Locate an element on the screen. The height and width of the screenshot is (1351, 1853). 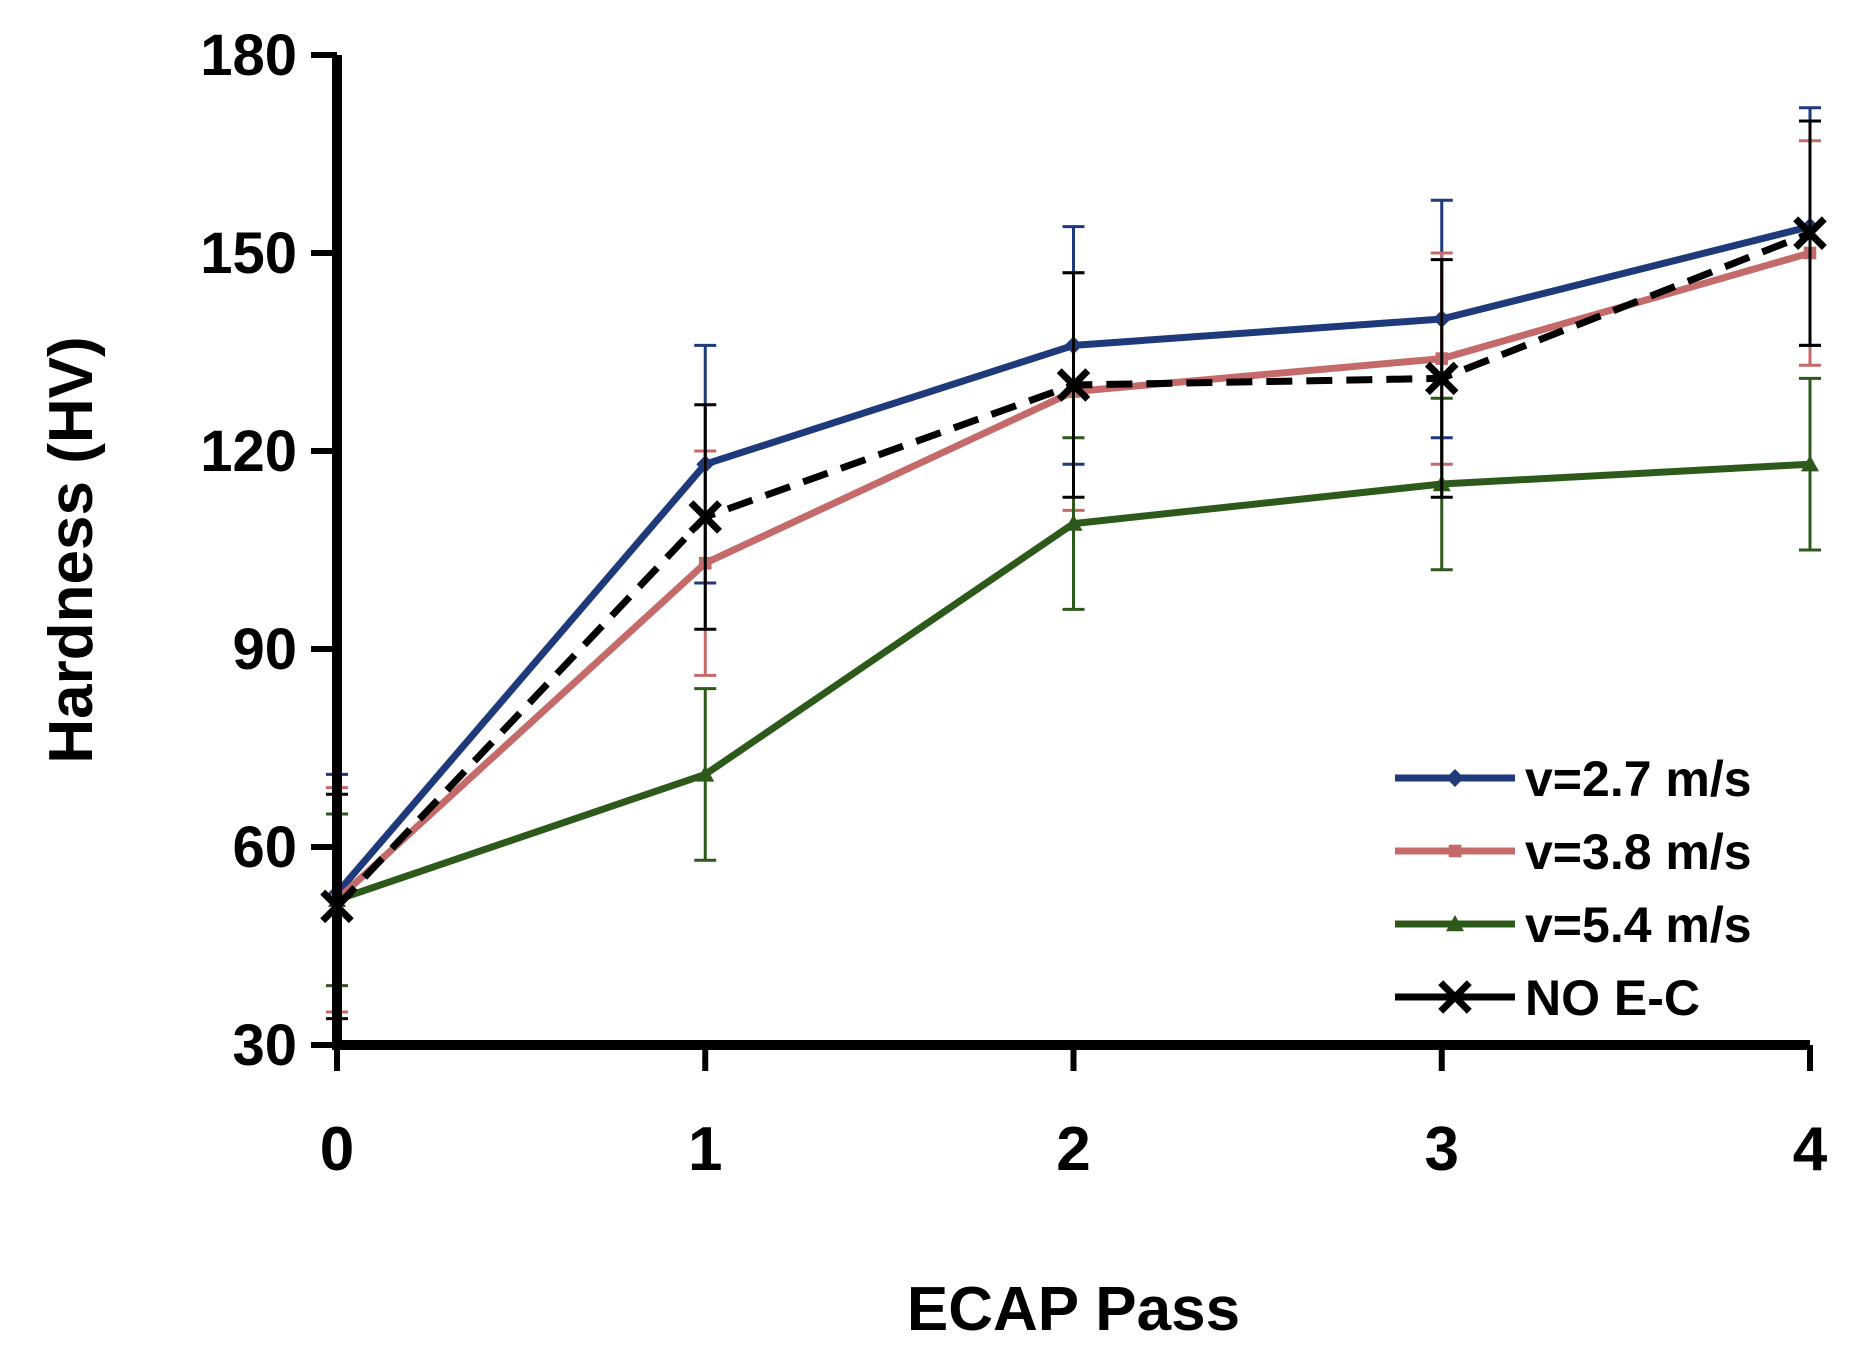
y-tick-label: 150 is located at coordinates (248, 253).